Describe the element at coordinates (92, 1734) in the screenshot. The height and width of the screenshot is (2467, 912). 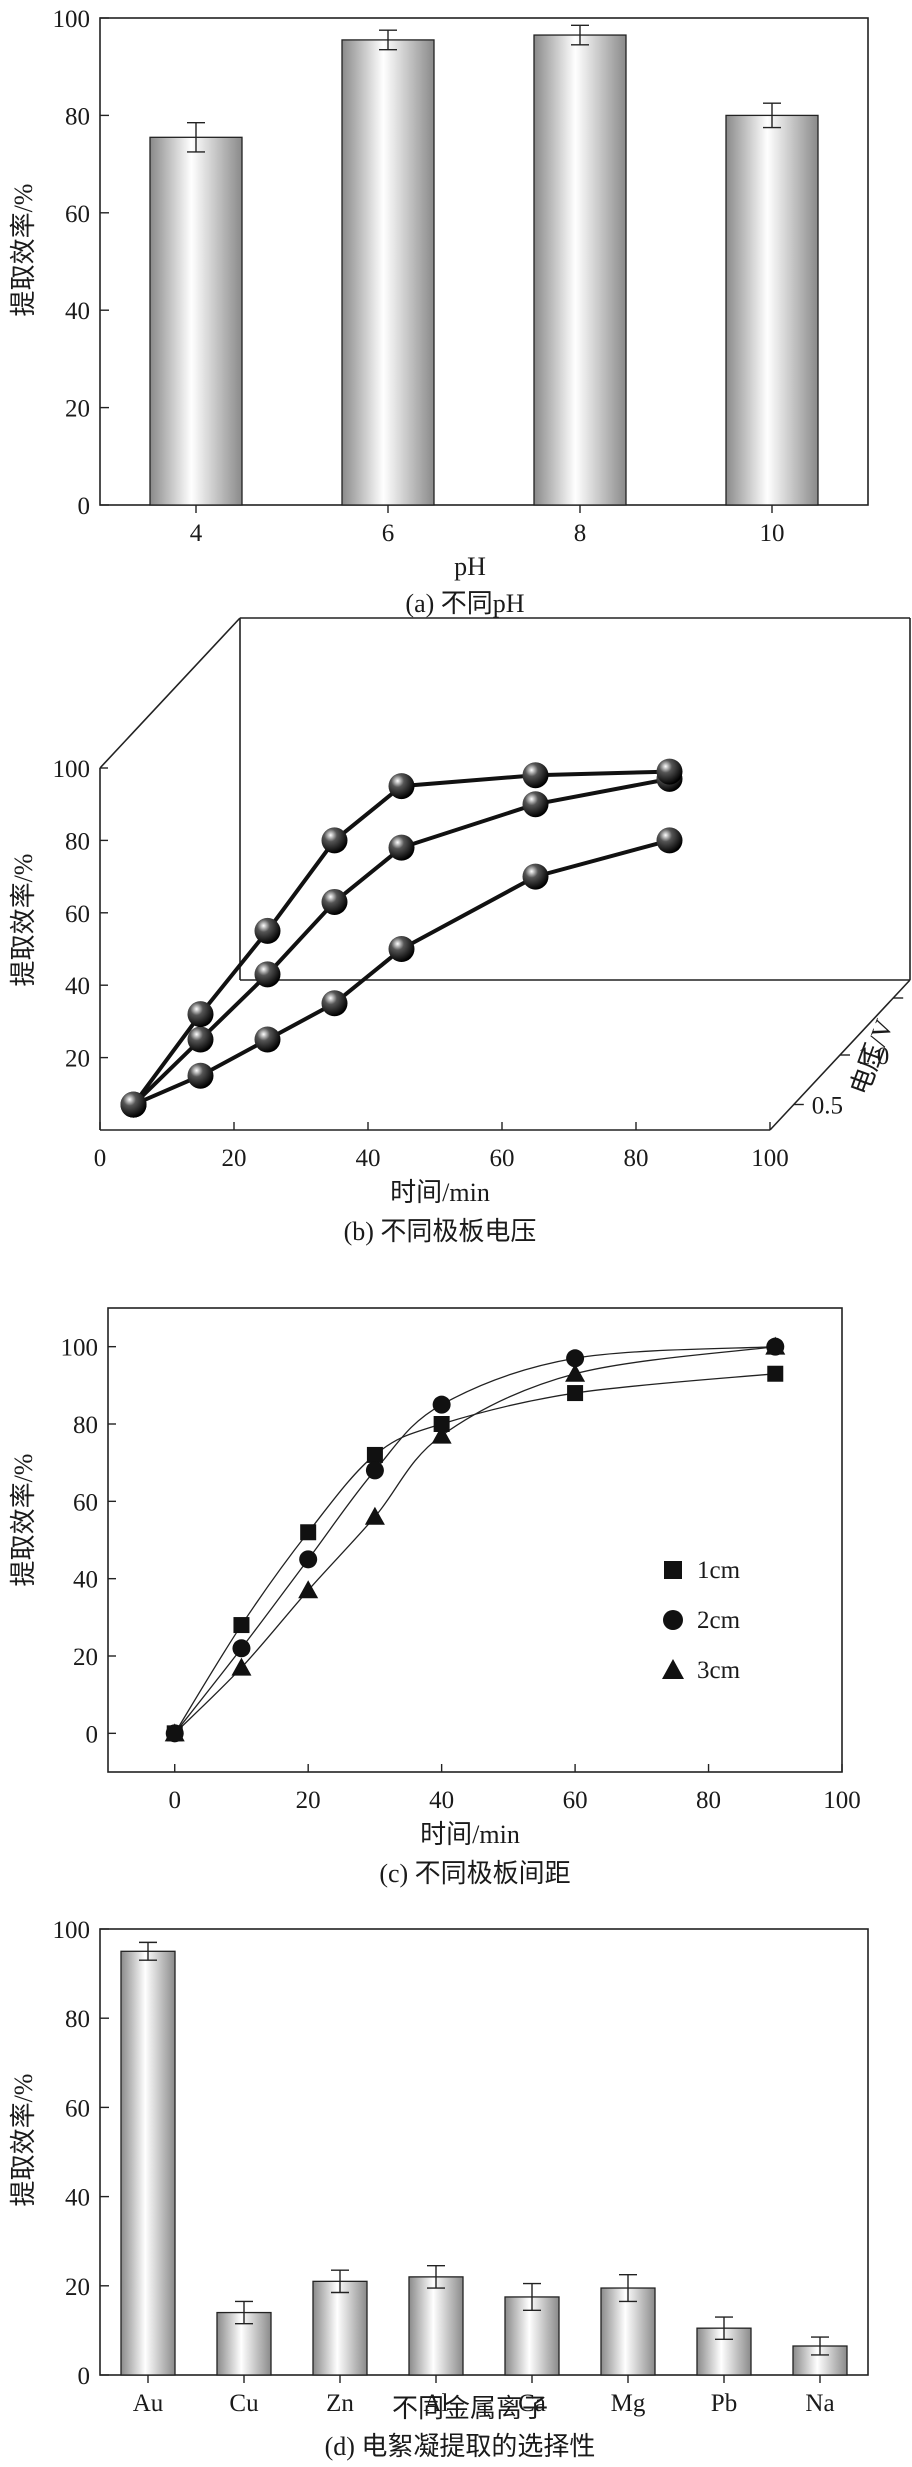
I see `c-ytick-label: 0` at that location.